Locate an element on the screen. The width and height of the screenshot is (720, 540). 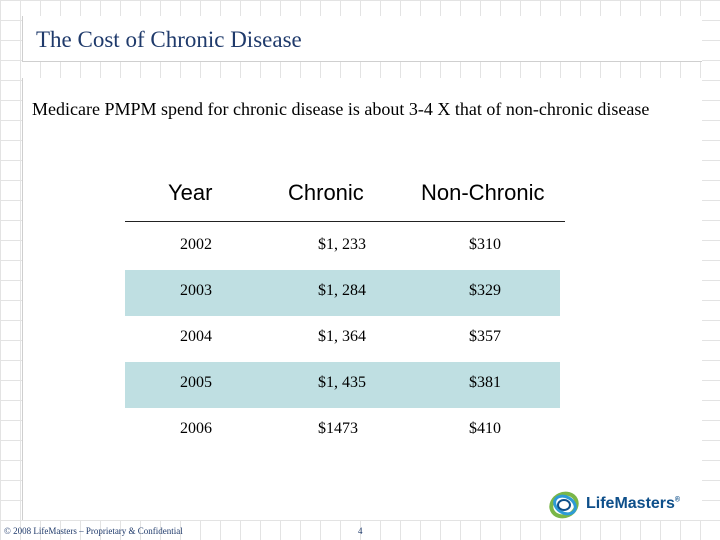
logo-swirl-icon is located at coordinates (564, 505).